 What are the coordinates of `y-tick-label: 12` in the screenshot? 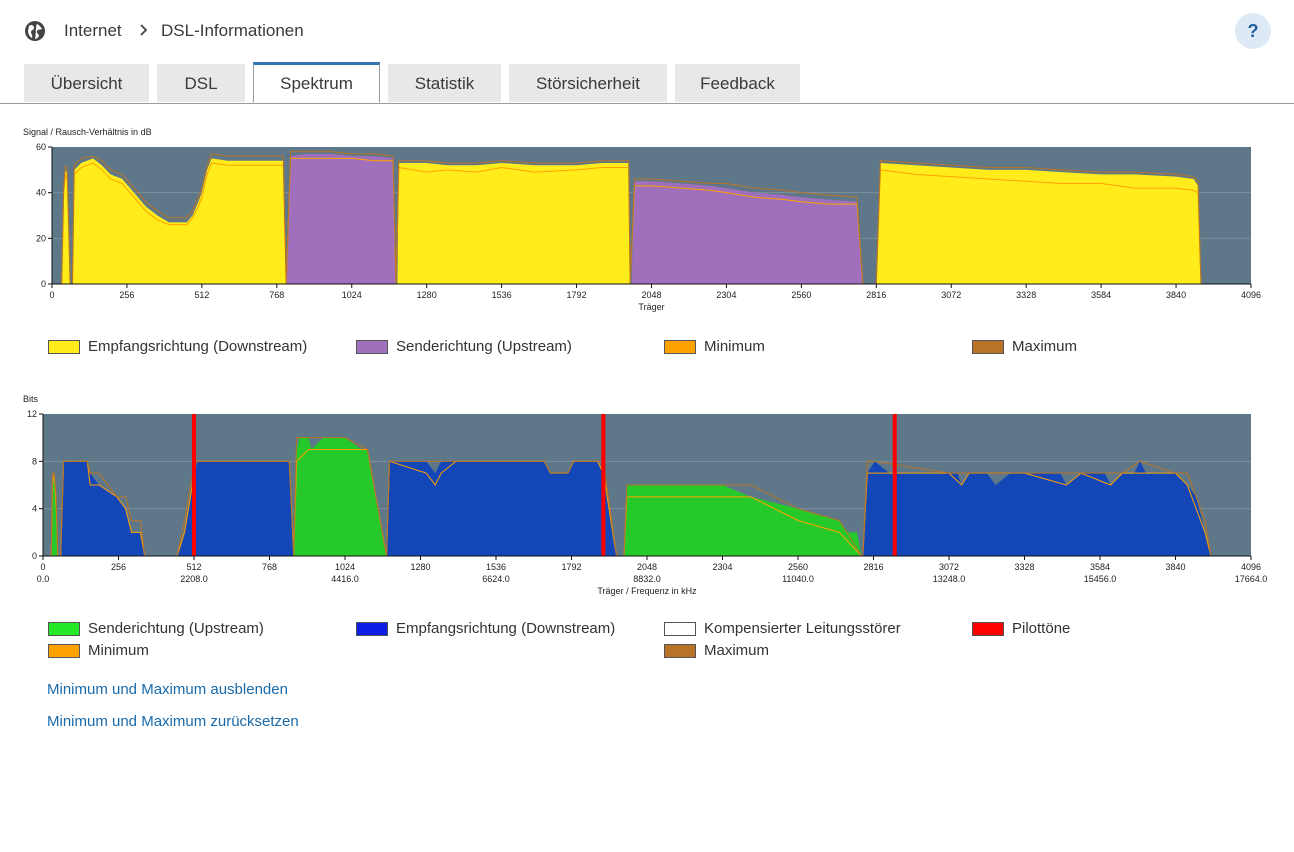 It's located at (32, 414).